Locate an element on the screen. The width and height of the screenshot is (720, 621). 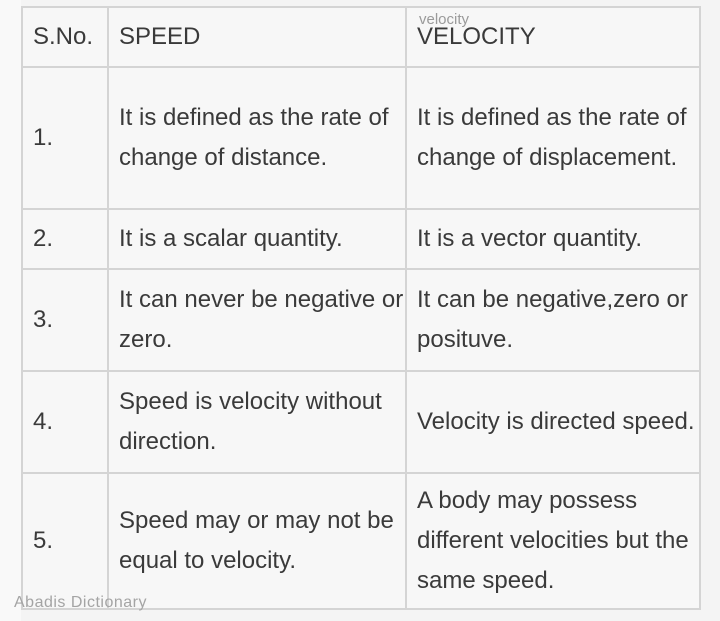
cell-sno: 2. is located at coordinates (65, 239).